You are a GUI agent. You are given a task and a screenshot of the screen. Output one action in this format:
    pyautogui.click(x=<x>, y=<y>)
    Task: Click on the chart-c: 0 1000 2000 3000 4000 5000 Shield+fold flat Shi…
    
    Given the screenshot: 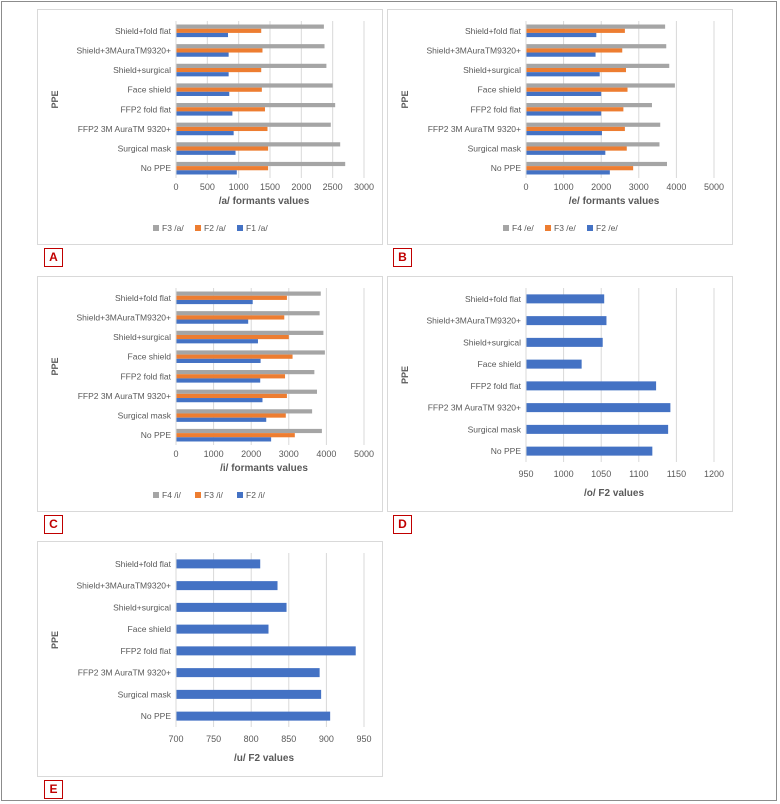 What is the action you would take?
    pyautogui.click(x=212, y=394)
    